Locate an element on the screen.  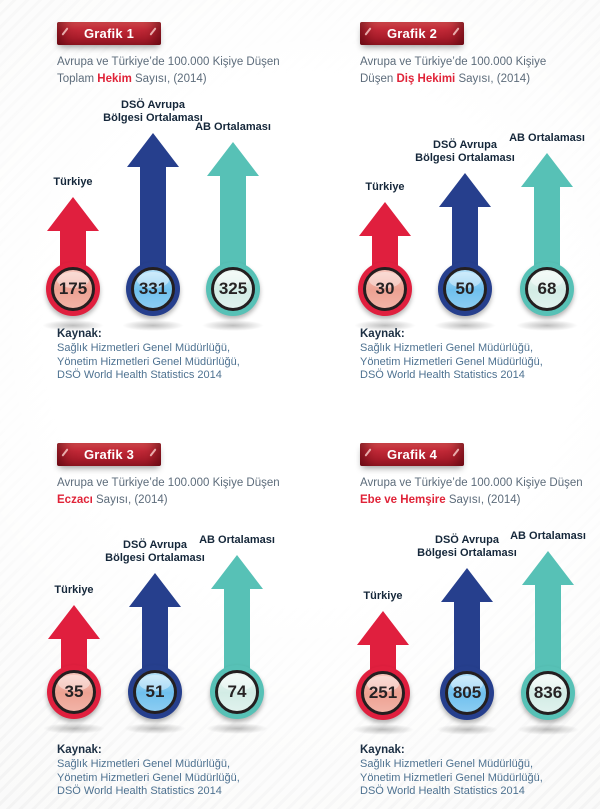
arrow-turkiye: 175 is located at coordinates (73, 265).